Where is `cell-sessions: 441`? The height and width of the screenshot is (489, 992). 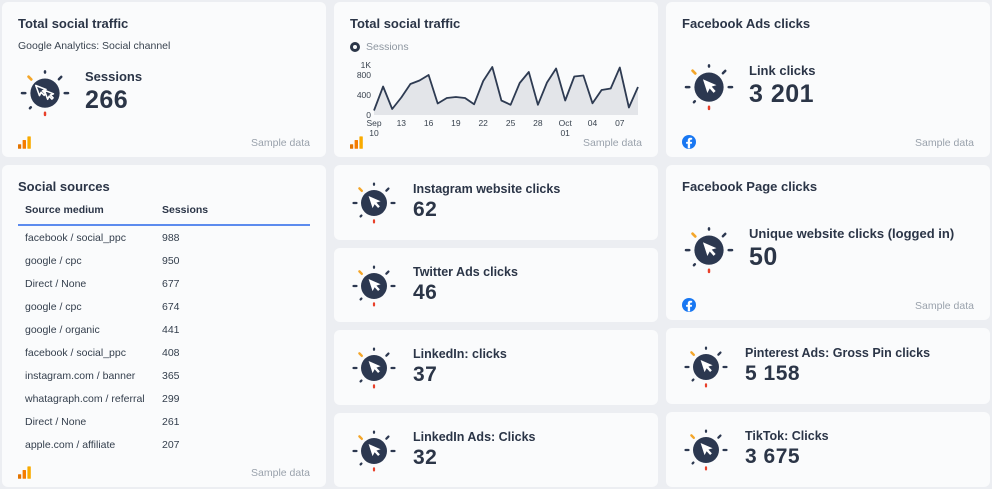
cell-sessions: 441 is located at coordinates (171, 329).